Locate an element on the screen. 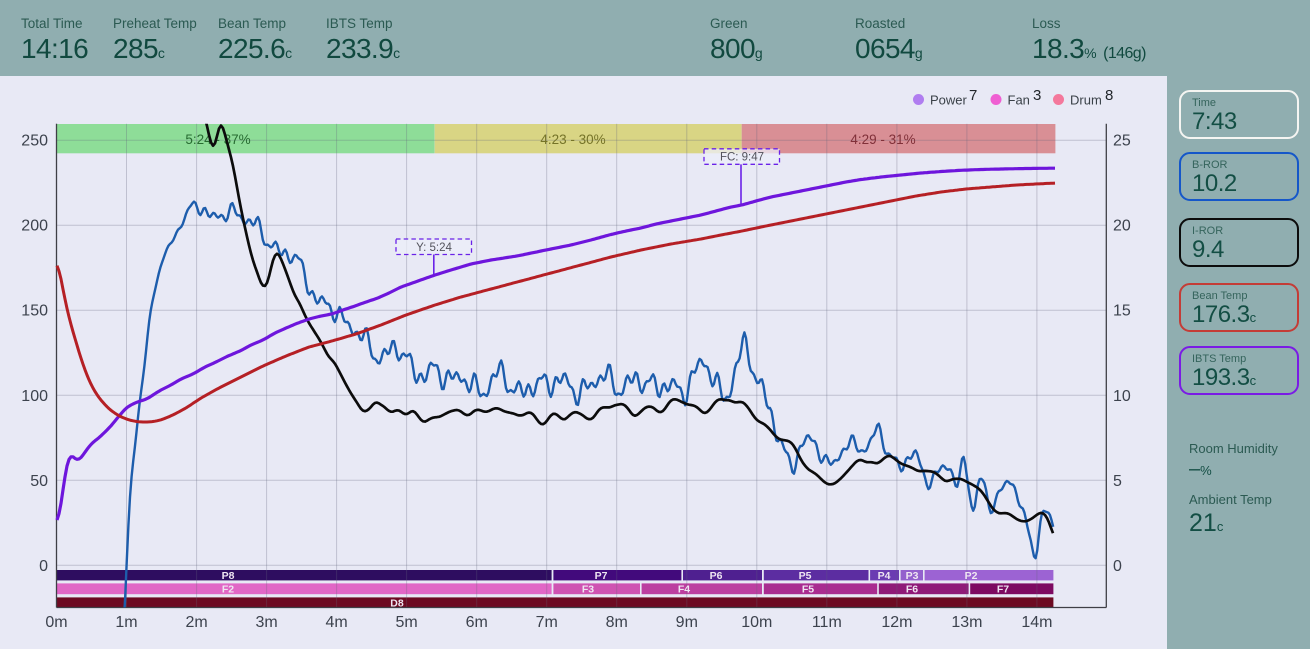  svg-text: 7m is located at coordinates (547, 622).